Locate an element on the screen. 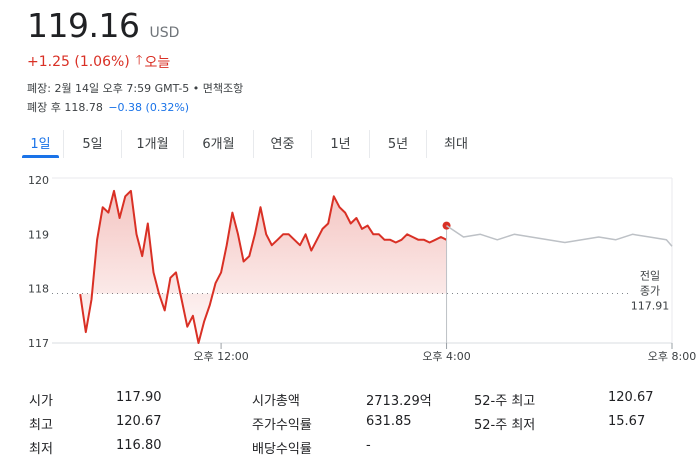  stat-value-open: 117.90 is located at coordinates (139, 397).